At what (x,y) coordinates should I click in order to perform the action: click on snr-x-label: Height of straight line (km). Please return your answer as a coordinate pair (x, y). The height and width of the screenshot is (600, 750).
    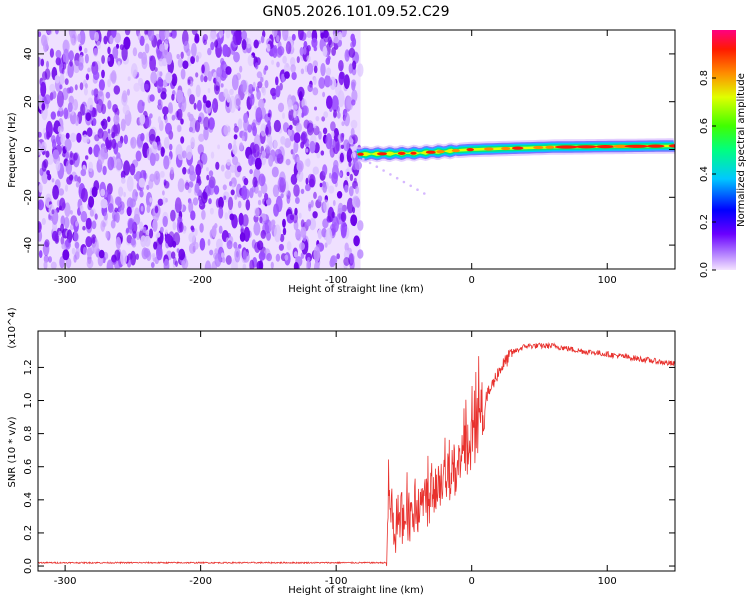
    Looking at the image, I should click on (356, 590).